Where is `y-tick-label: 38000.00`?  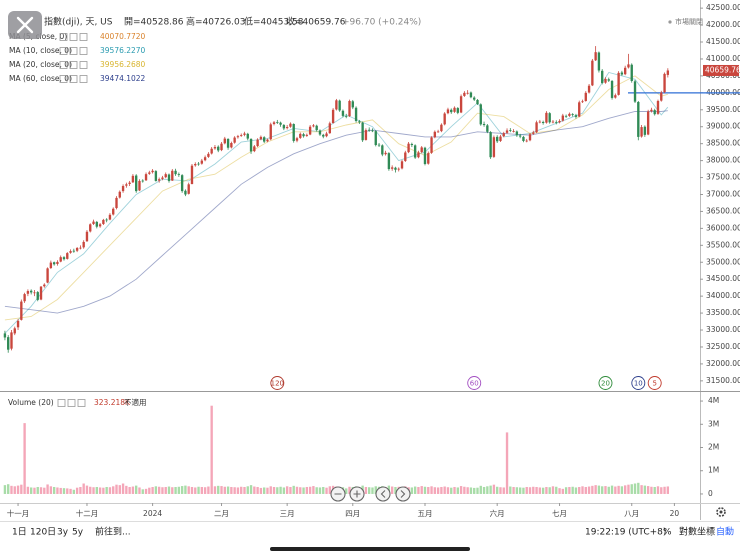
y-tick-label: 38000.00 is located at coordinates (723, 160).